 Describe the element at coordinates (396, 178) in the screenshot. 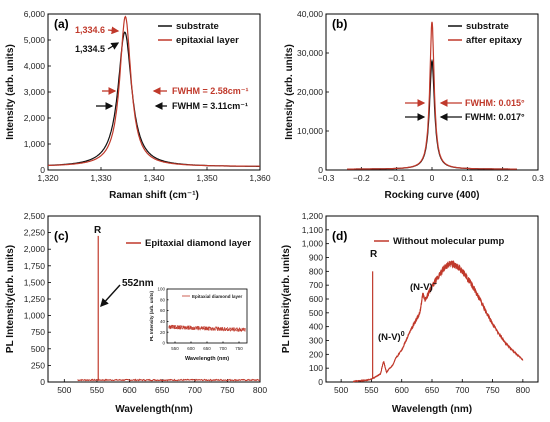

I see `x-tick-label: −0.1` at that location.